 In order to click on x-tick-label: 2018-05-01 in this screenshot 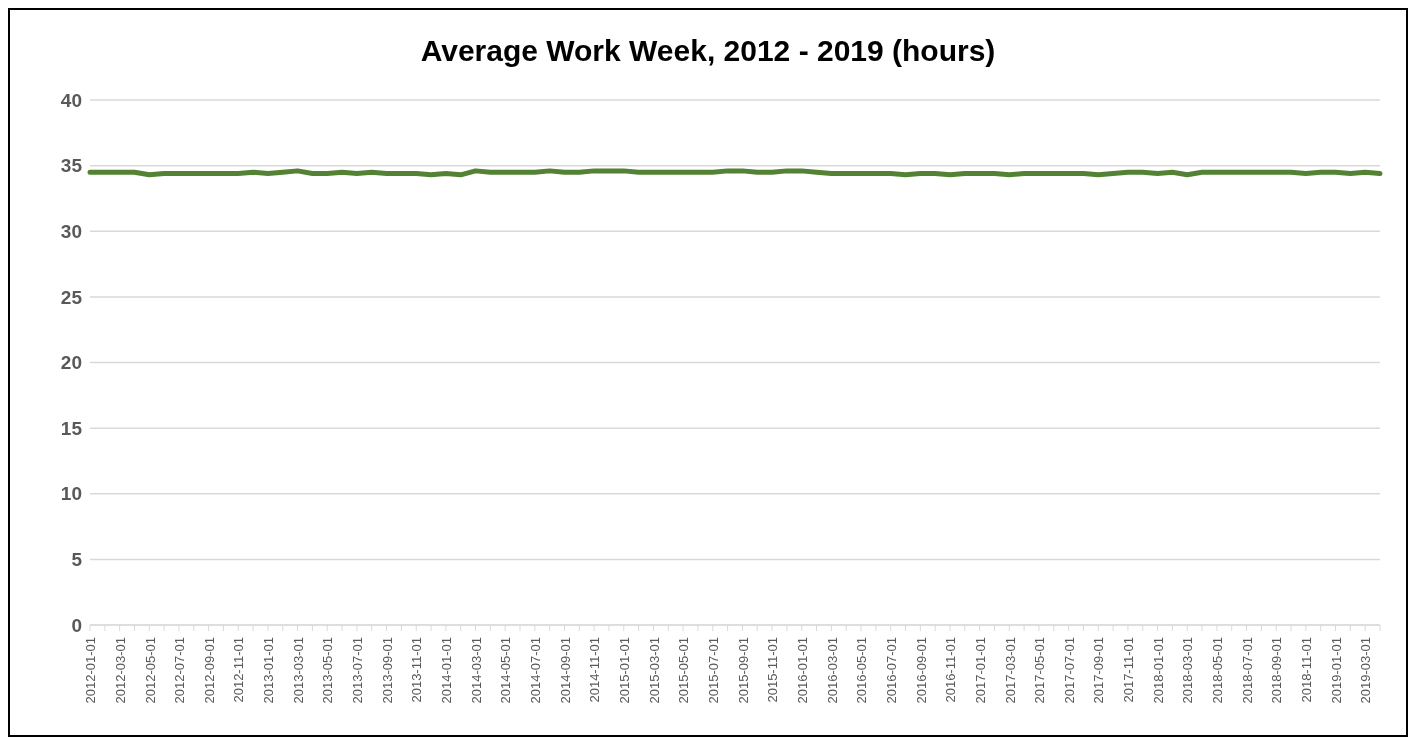, I will do `click(1218, 670)`.